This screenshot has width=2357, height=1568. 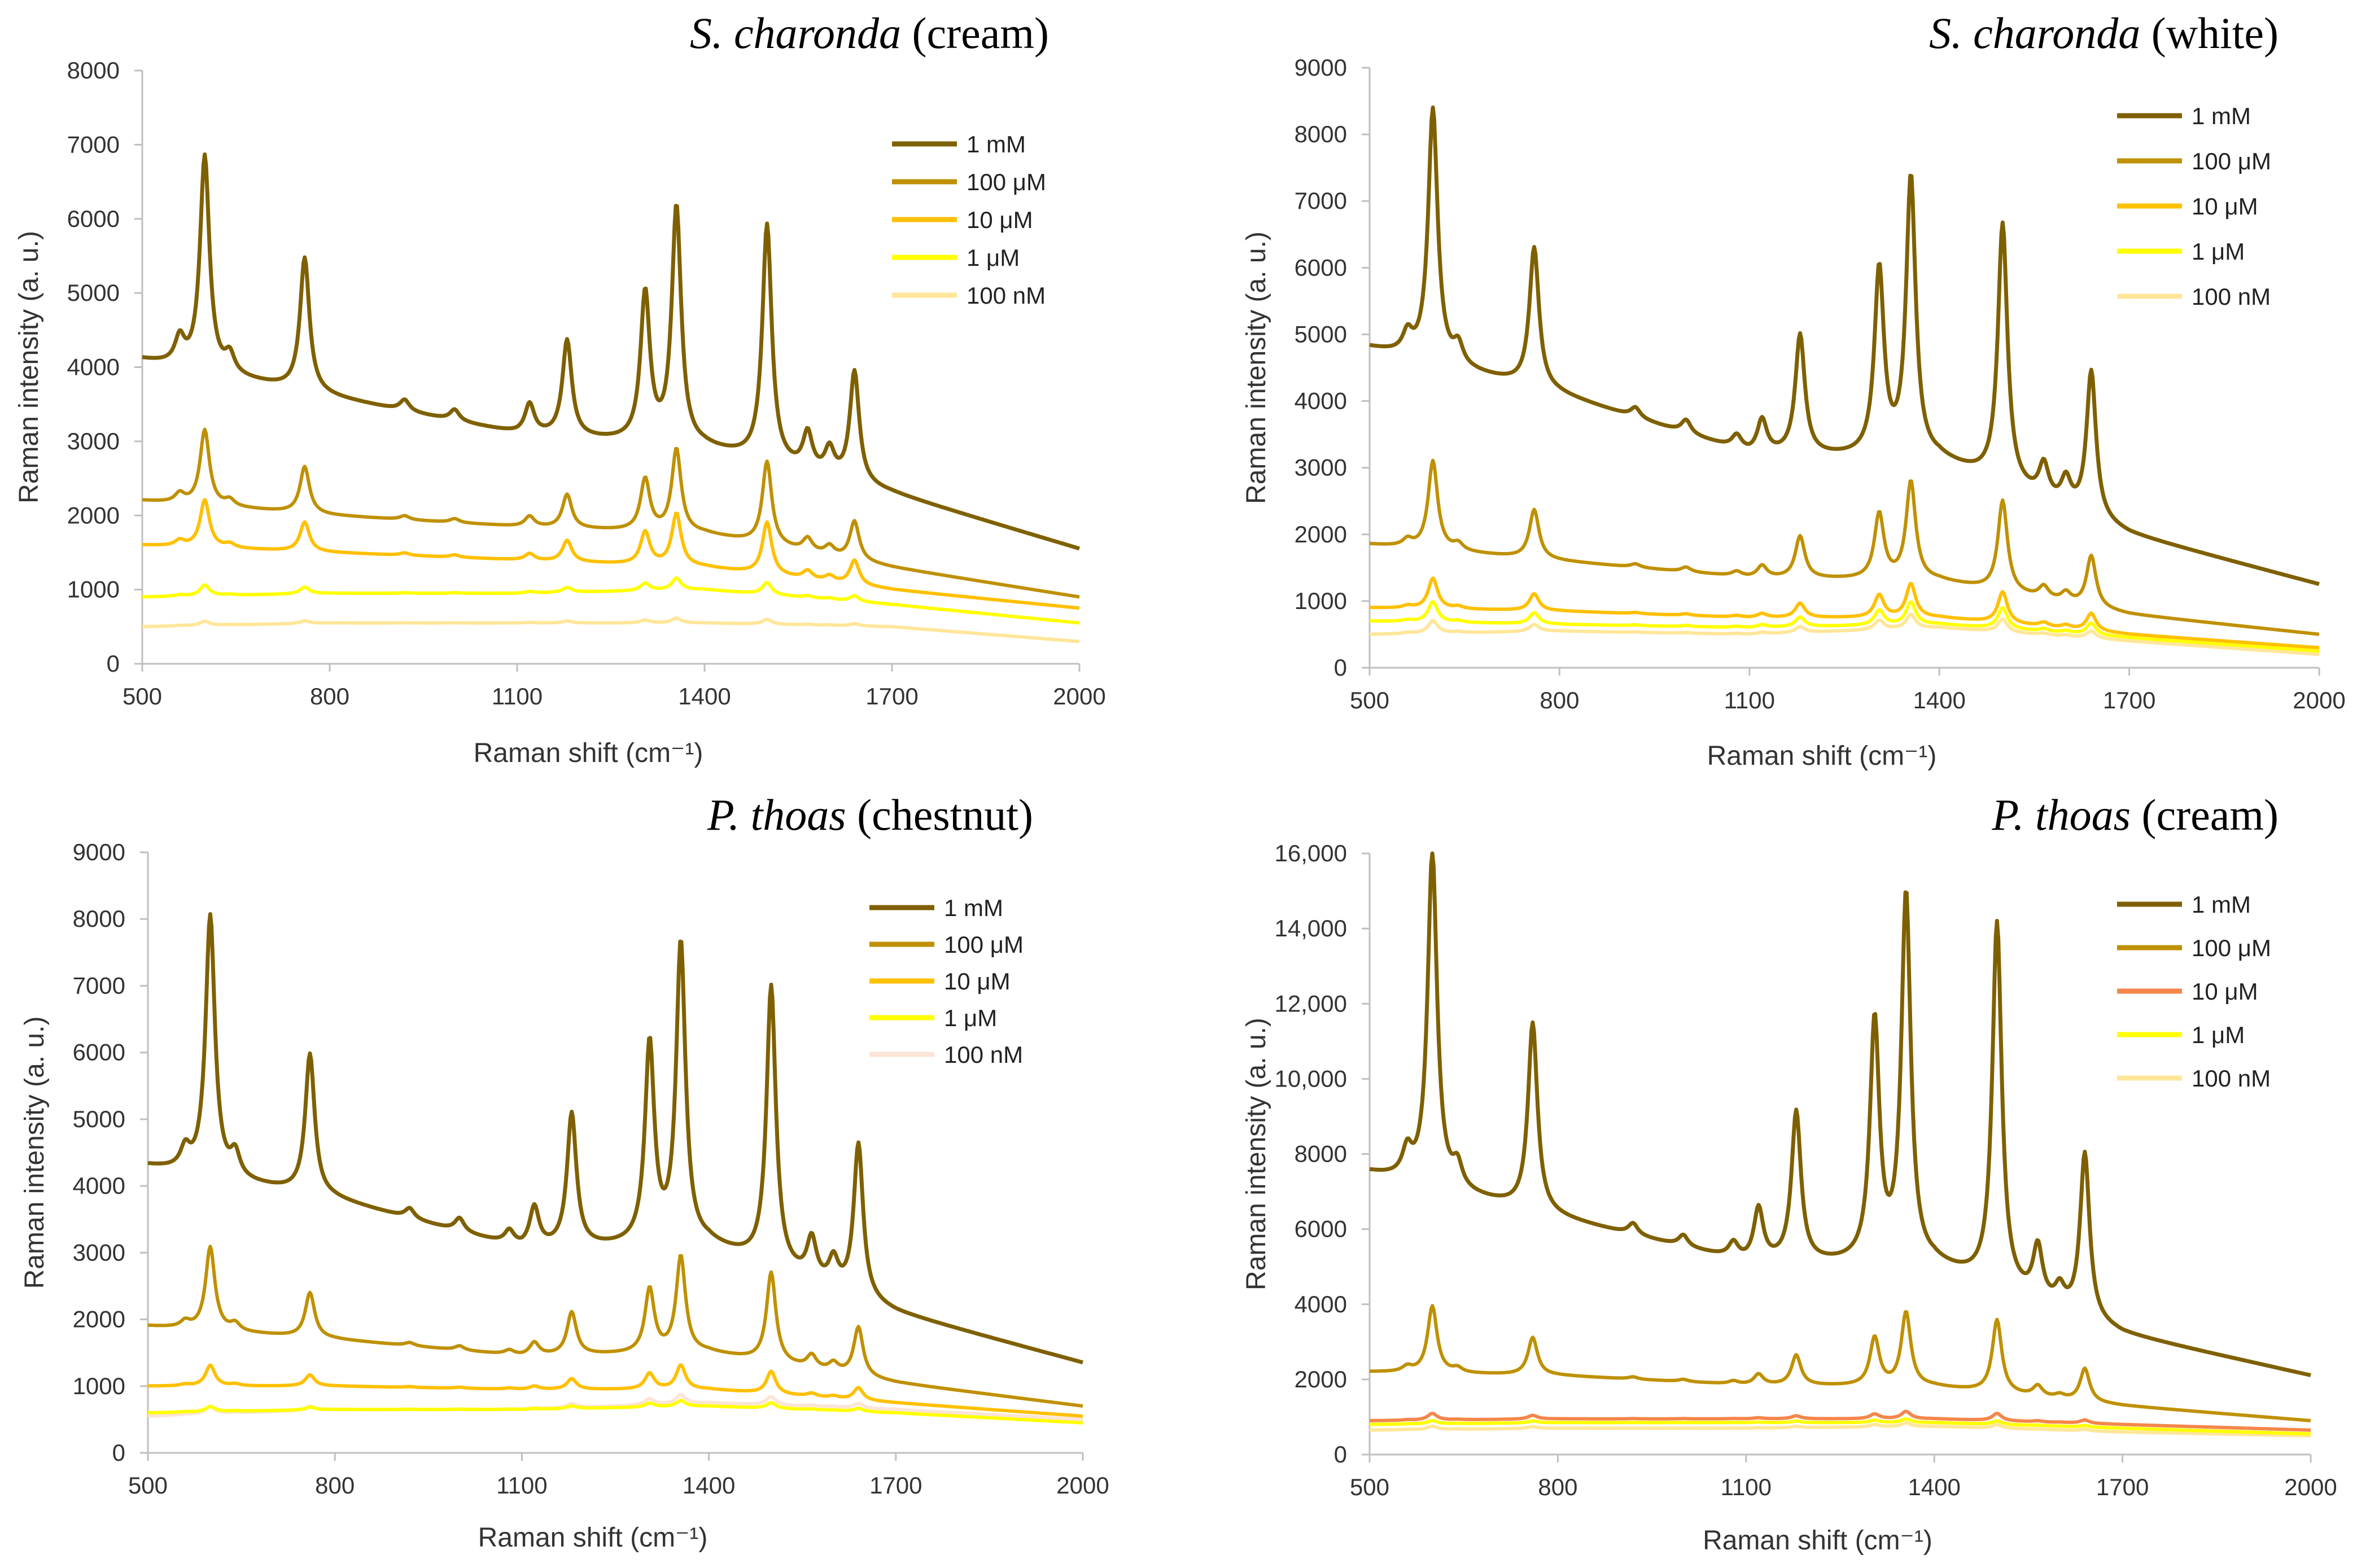 I want to click on y-tick-label: 5000, so click(x=1321, y=334).